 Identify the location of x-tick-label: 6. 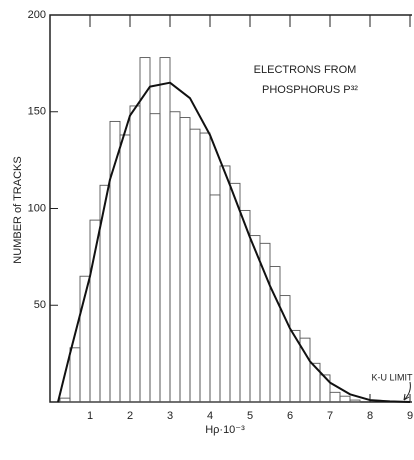
(290, 416).